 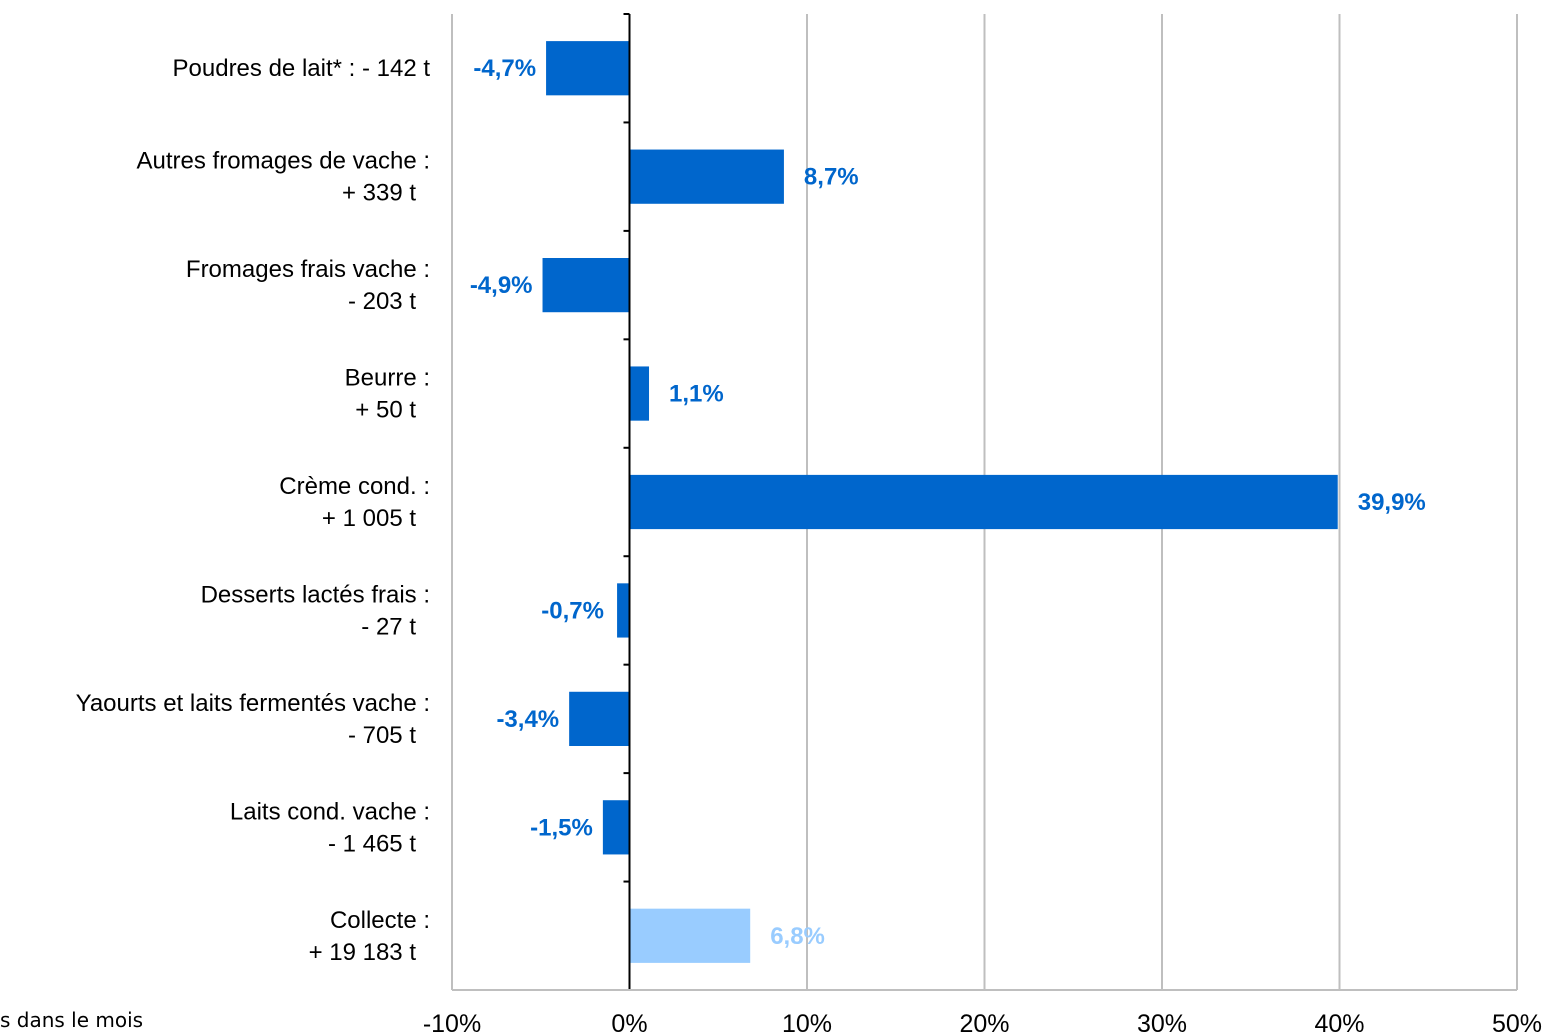 What do you see at coordinates (380, 920) in the screenshot?
I see `category-label: Collecte :` at bounding box center [380, 920].